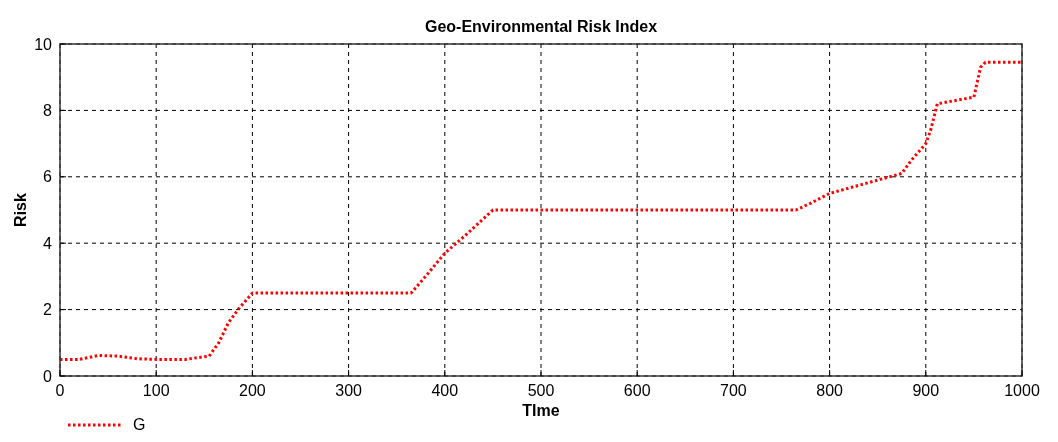 The height and width of the screenshot is (442, 1058). What do you see at coordinates (541, 26) in the screenshot?
I see `chart-title: Geo-Environmental Risk Index` at bounding box center [541, 26].